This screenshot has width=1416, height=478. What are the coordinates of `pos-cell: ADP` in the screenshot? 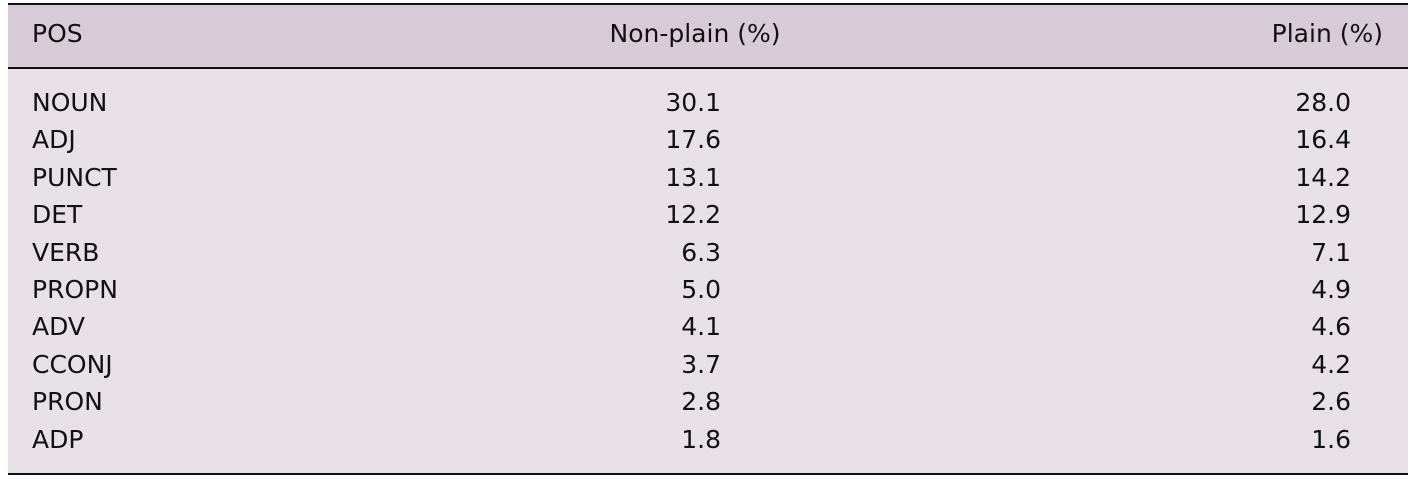 It's located at (58, 439).